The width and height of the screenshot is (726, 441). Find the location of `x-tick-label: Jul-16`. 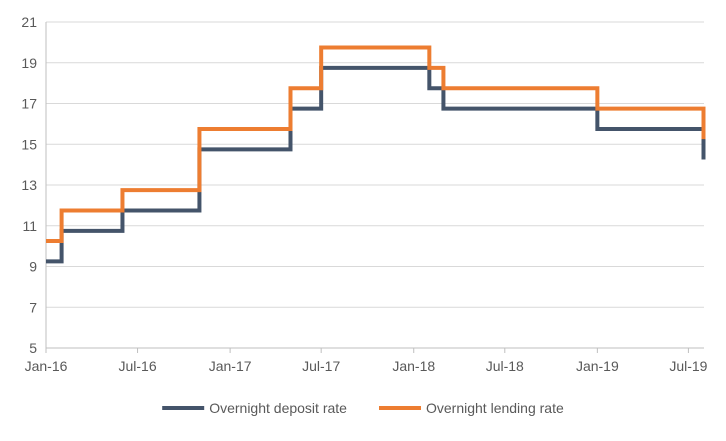

x-tick-label: Jul-16 is located at coordinates (137, 366).